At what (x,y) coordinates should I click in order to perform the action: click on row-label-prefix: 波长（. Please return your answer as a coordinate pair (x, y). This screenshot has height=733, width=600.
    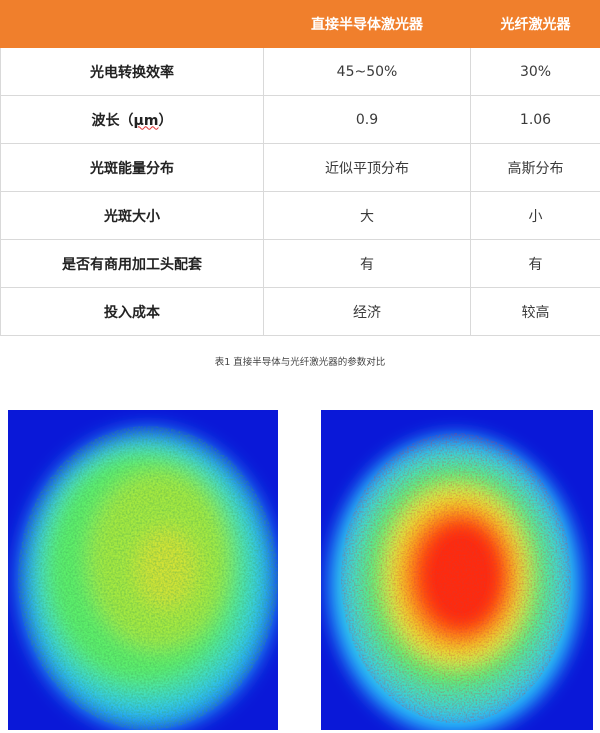
    Looking at the image, I should click on (112, 120).